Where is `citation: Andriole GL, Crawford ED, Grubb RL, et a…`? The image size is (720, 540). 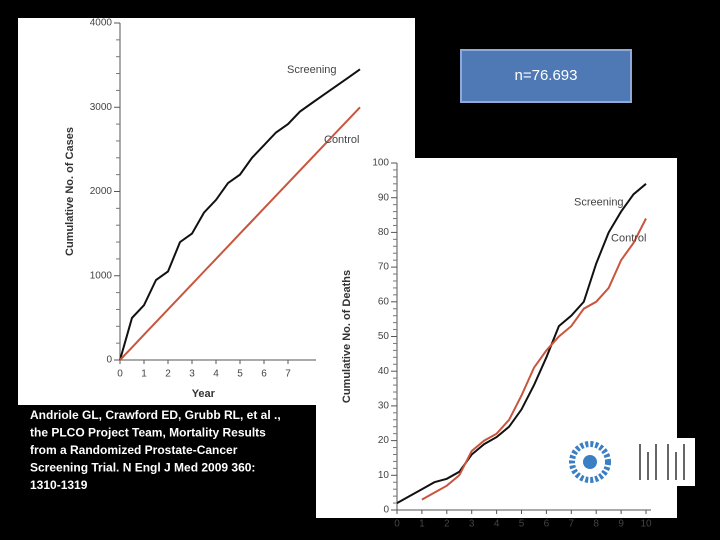 citation: Andriole GL, Crawford ED, Grubb RL, et a… is located at coordinates (155, 450).